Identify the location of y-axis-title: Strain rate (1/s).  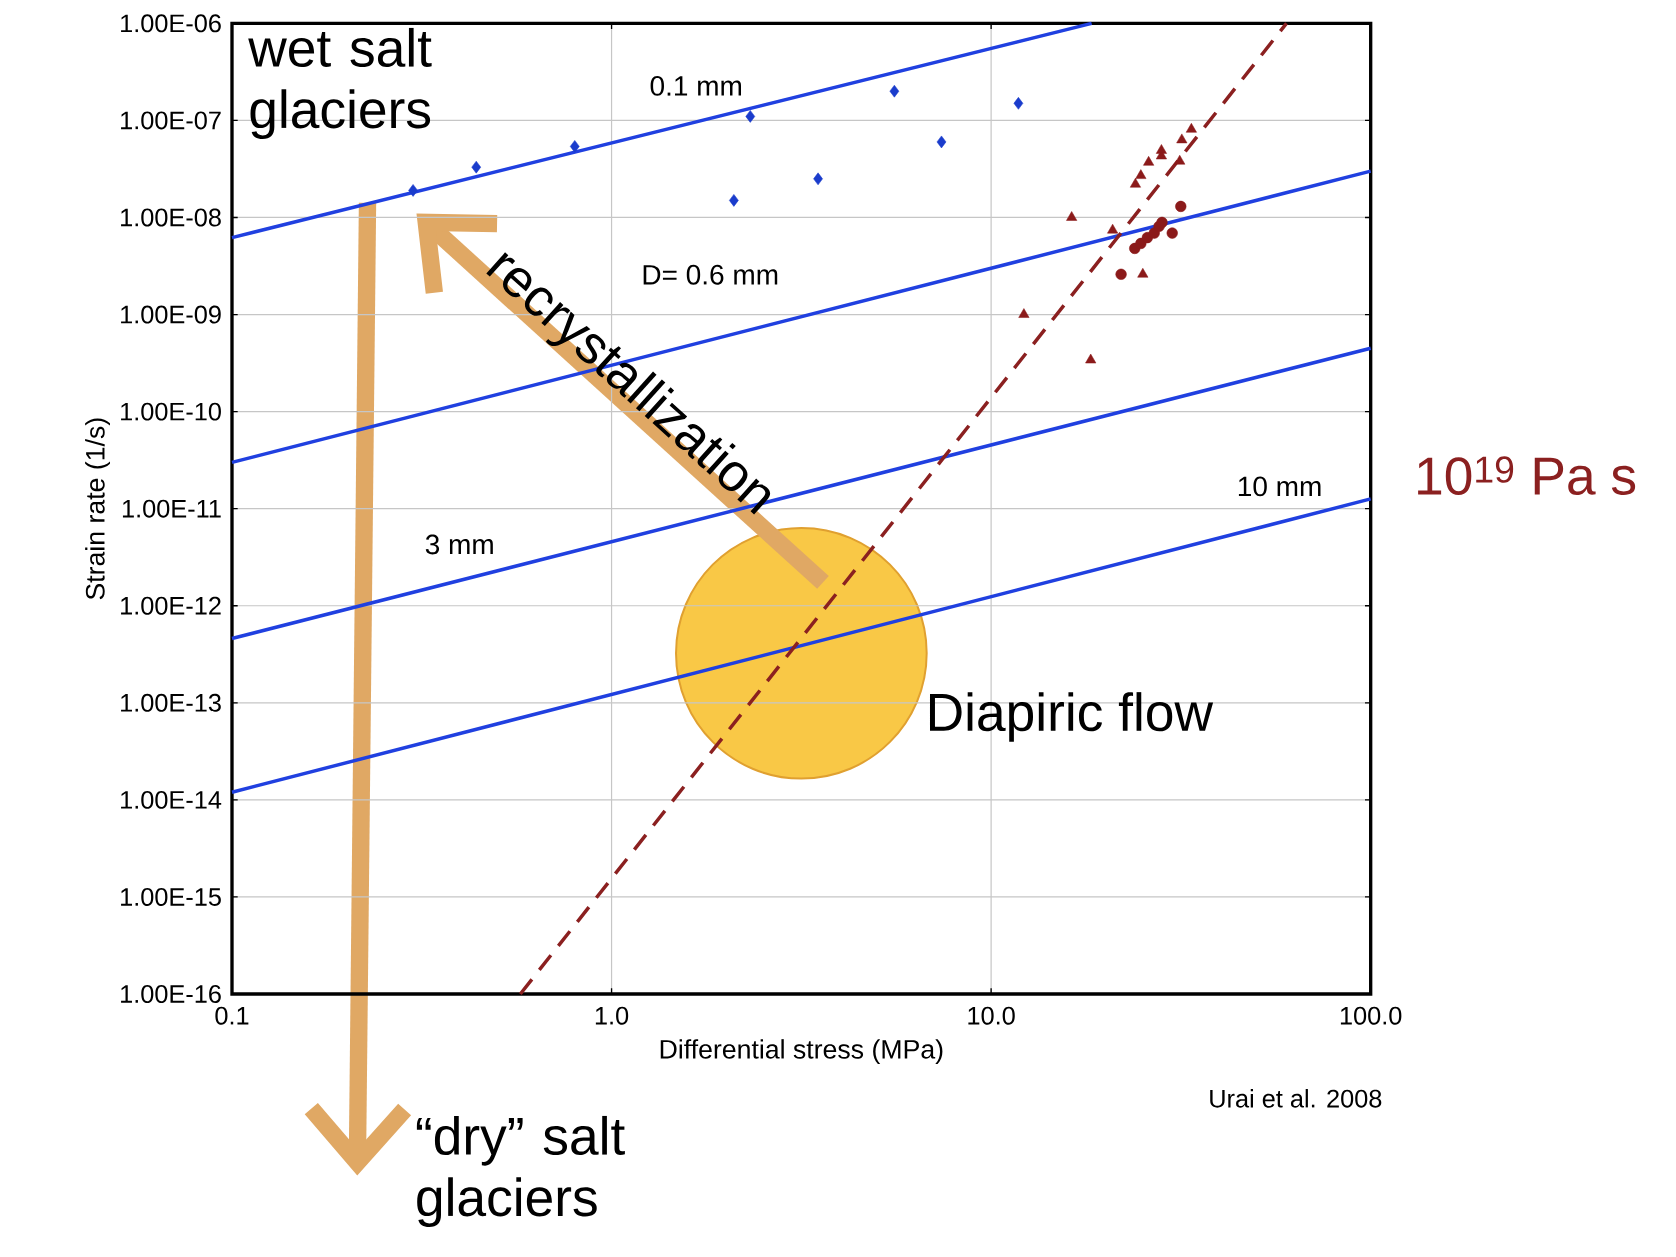
(97, 509).